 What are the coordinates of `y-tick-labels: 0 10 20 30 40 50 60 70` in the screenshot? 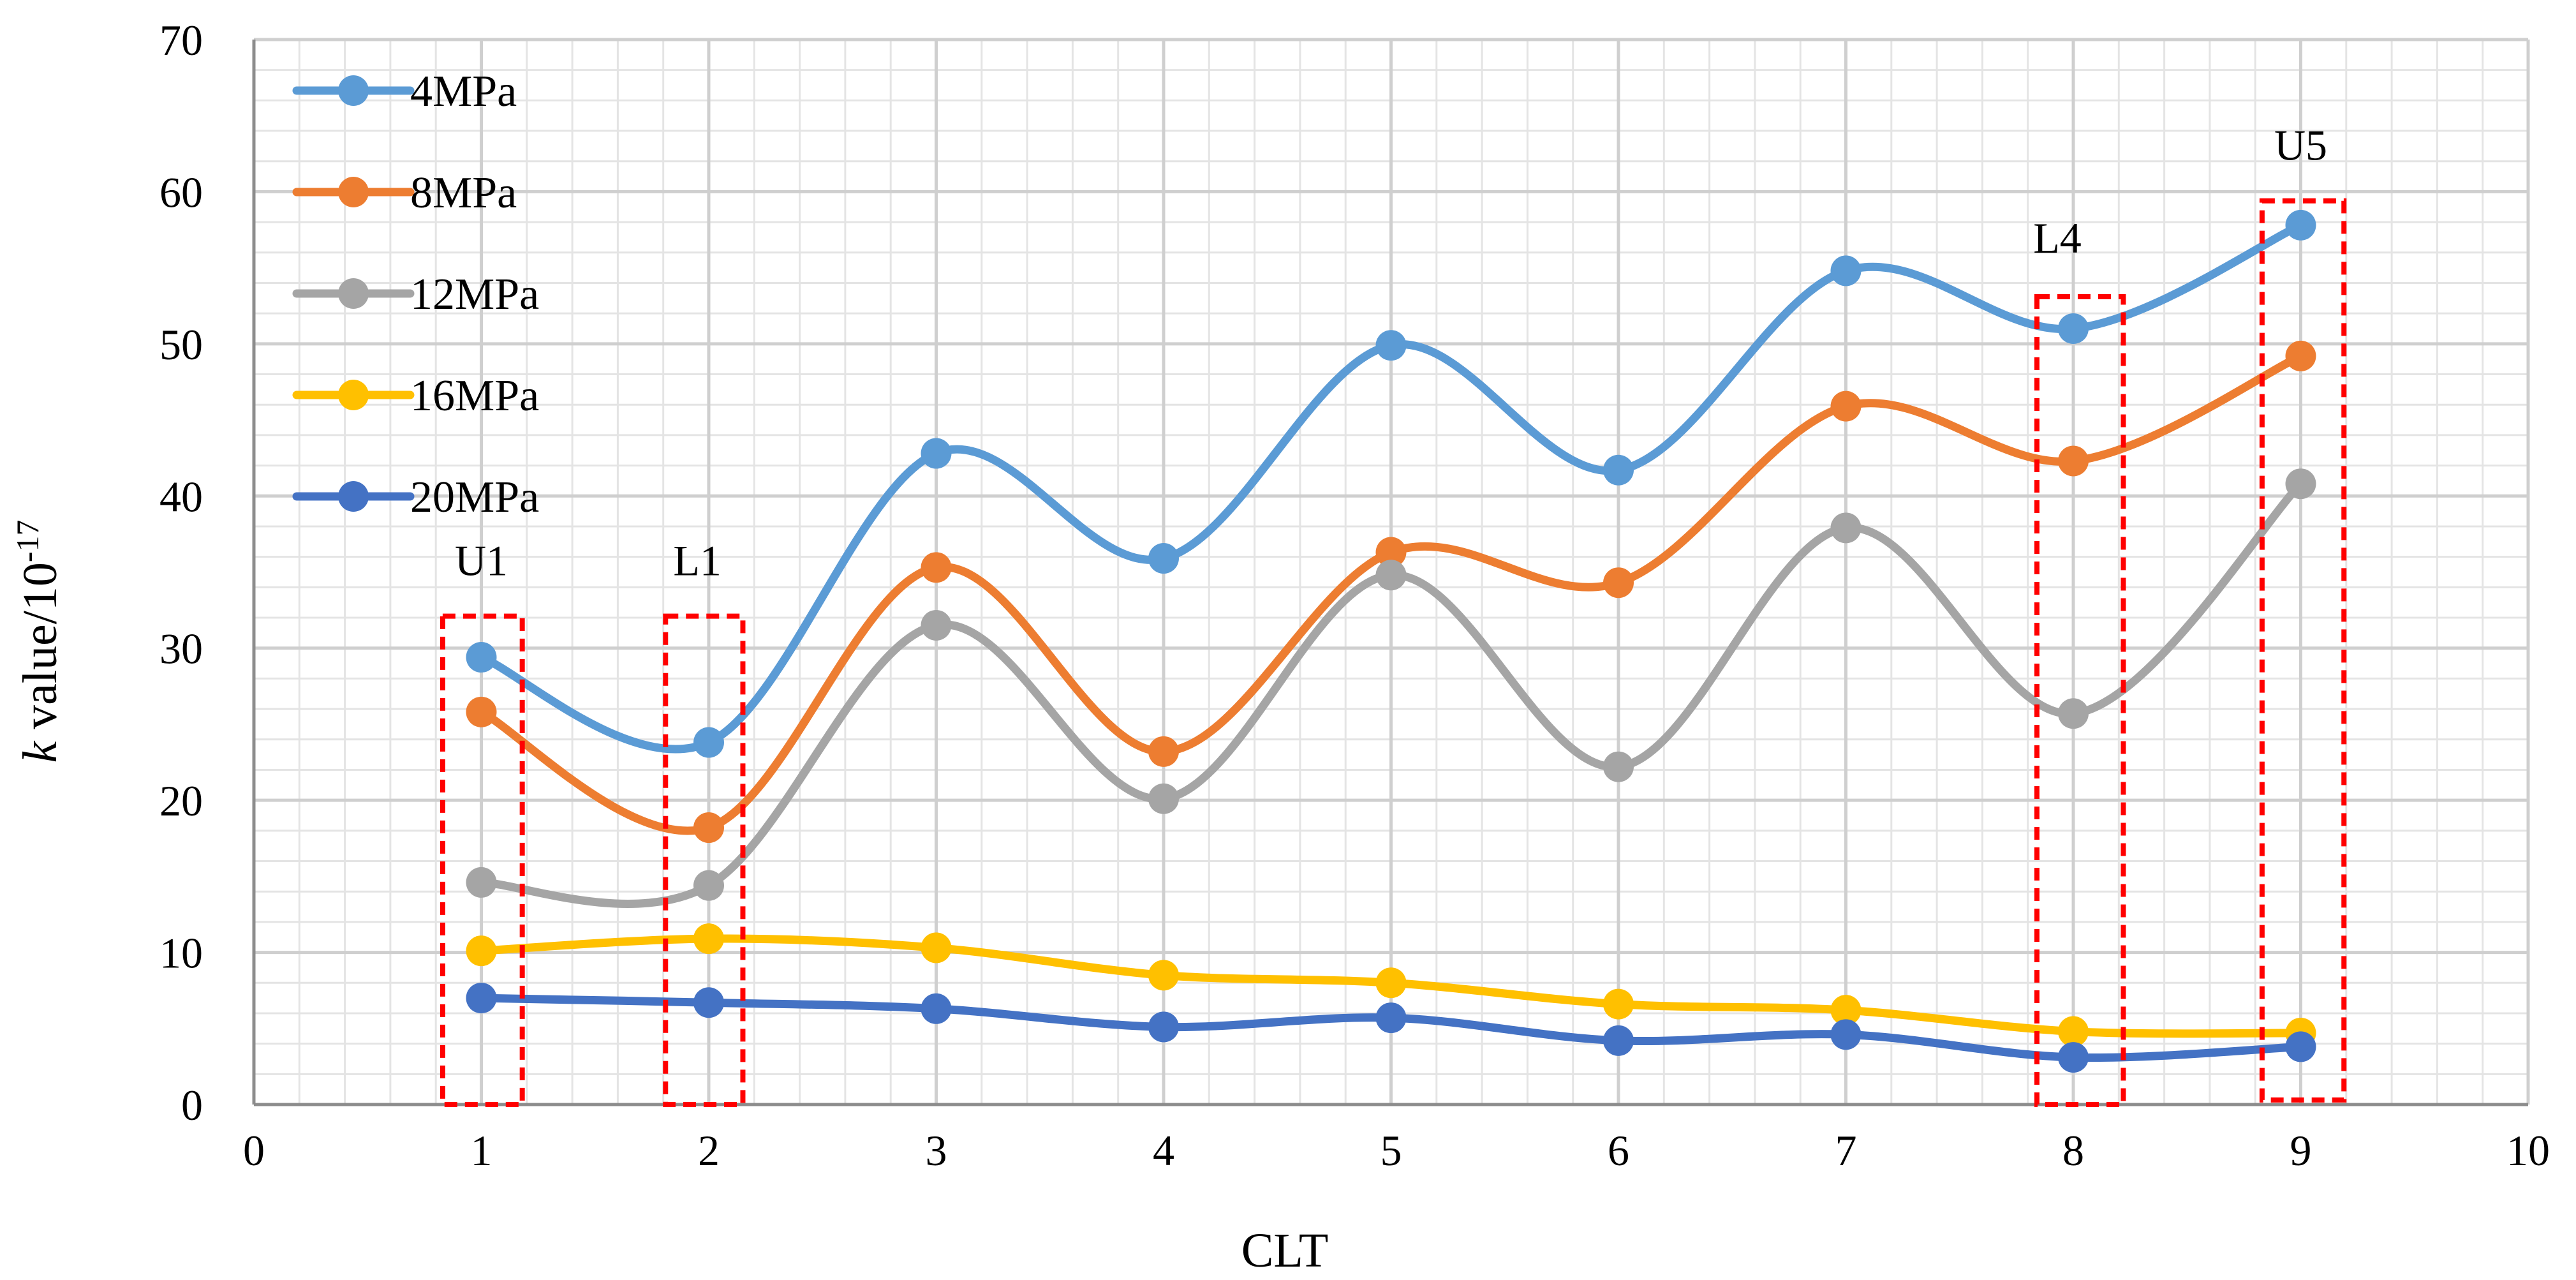 It's located at (181, 572).